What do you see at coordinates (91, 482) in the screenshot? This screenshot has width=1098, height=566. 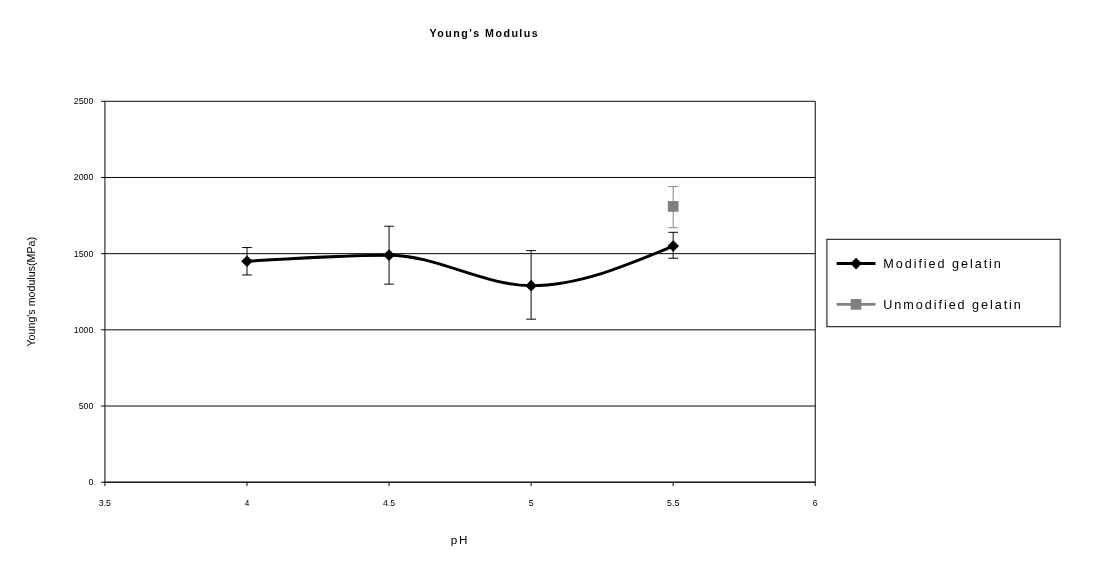 I see `y-tick-label: 0` at bounding box center [91, 482].